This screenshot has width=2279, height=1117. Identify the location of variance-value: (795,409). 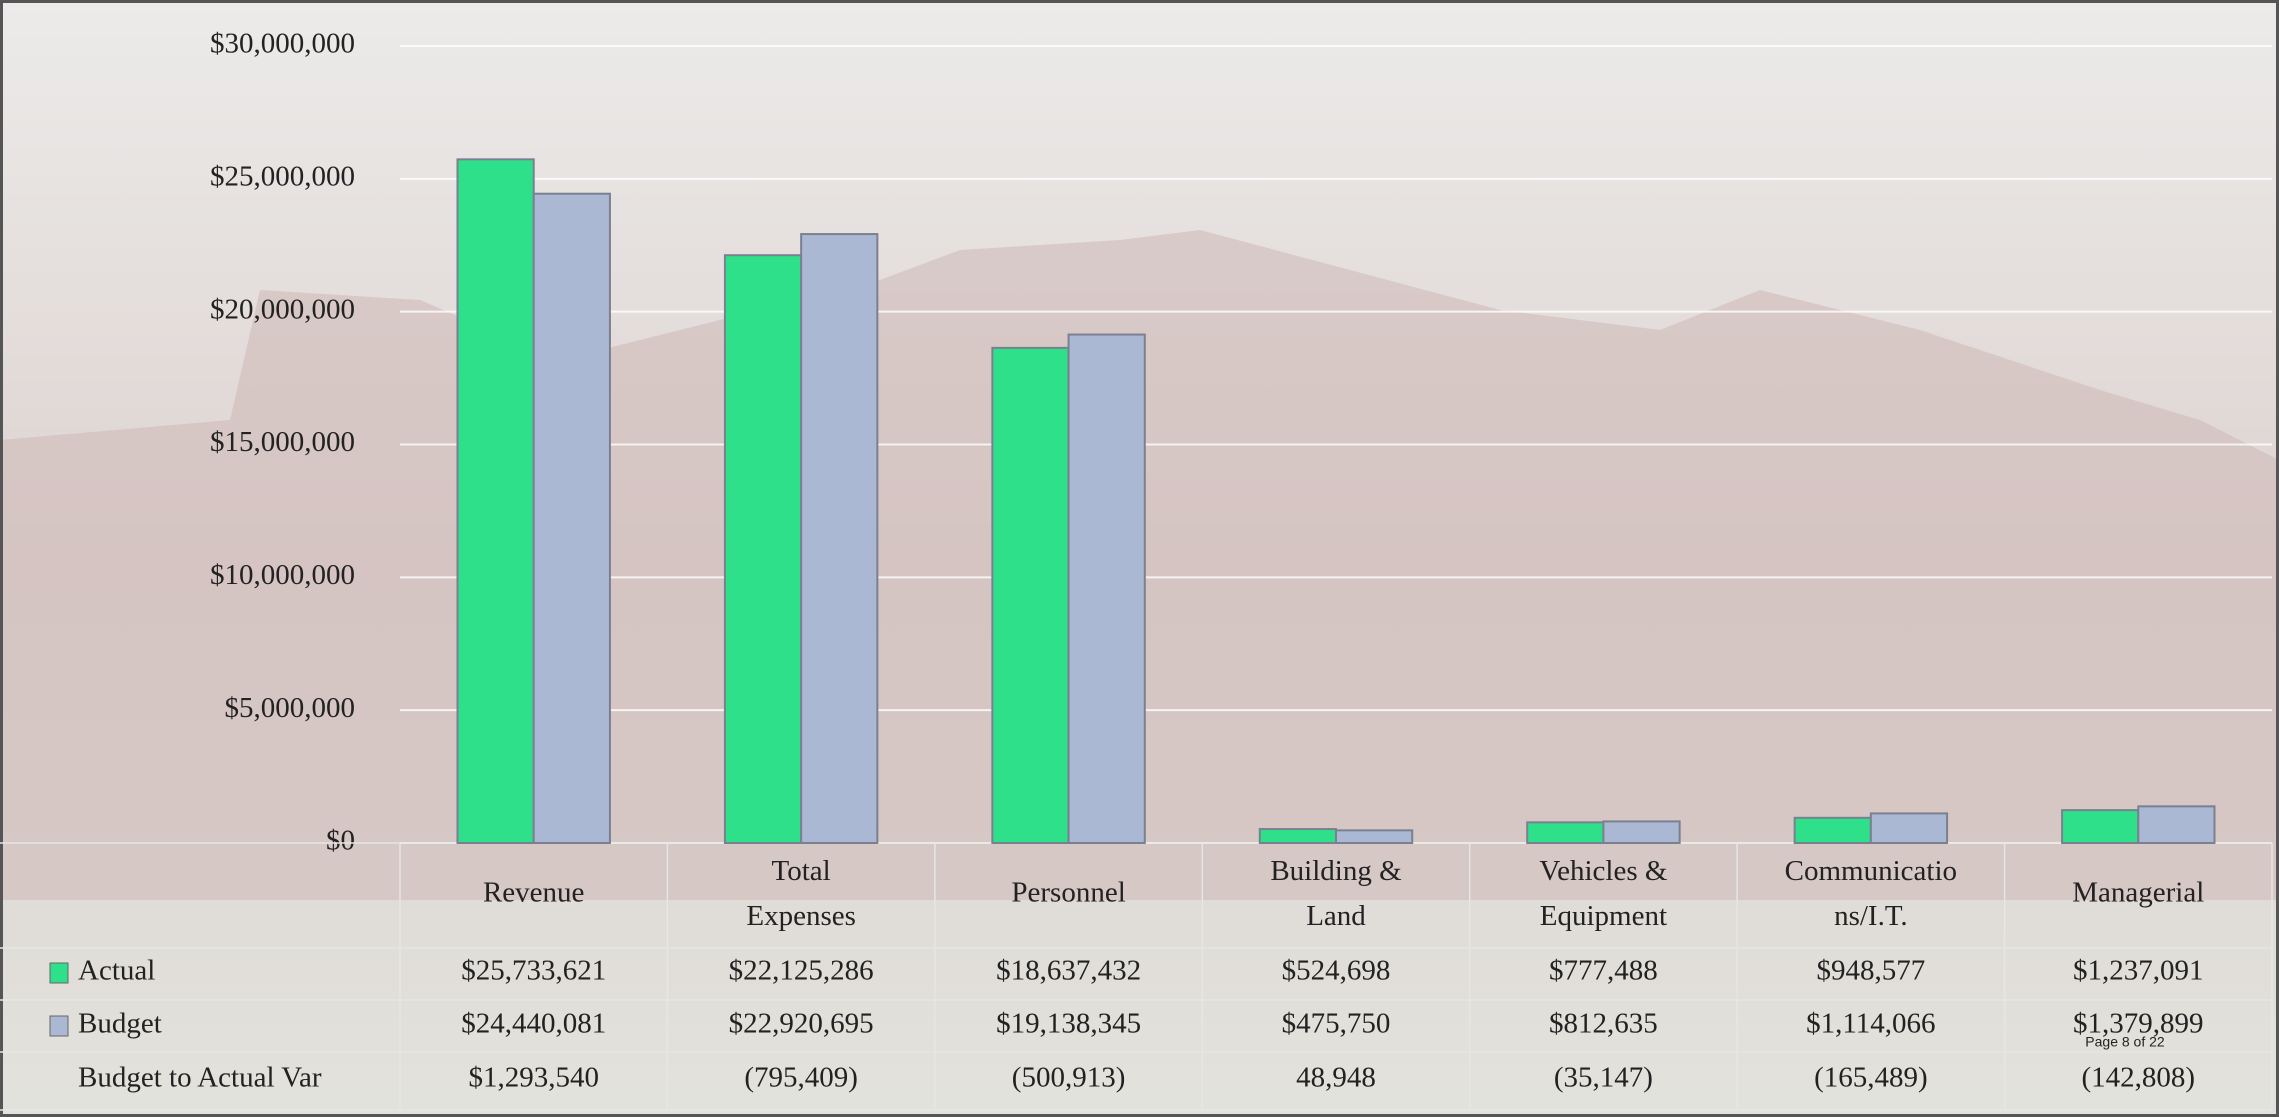
(801, 1078).